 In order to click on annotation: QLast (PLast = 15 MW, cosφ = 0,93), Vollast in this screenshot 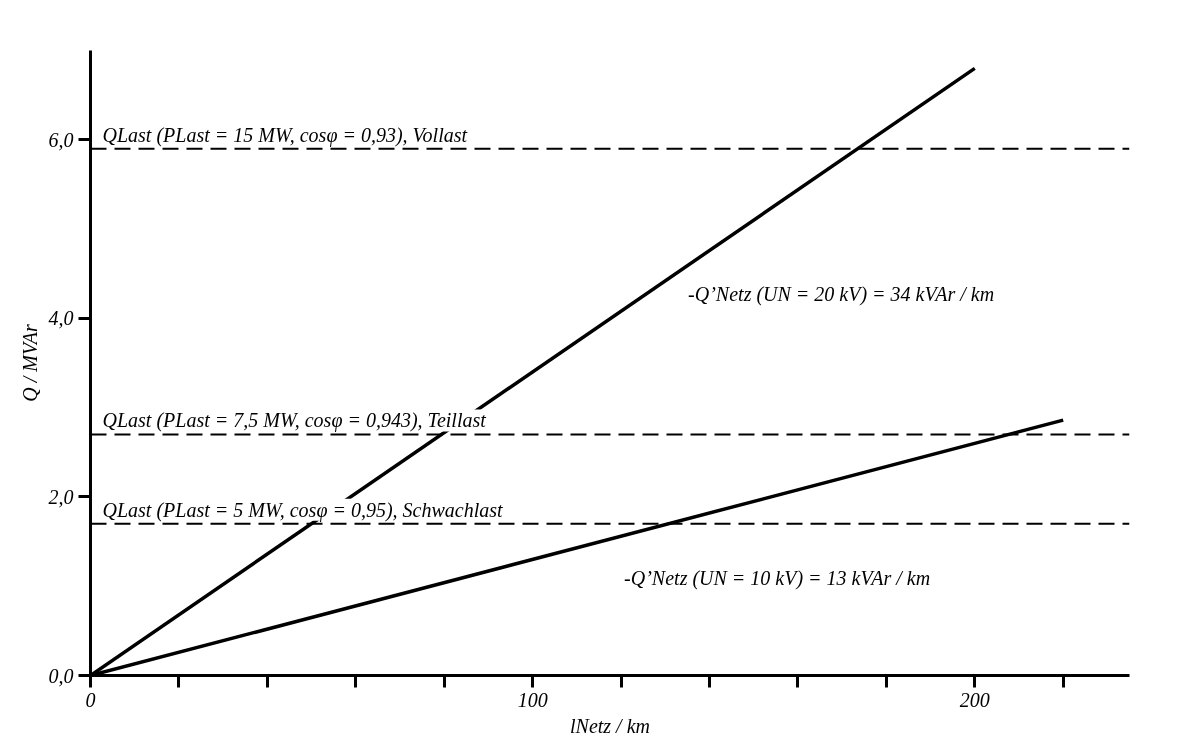, I will do `click(285, 135)`.